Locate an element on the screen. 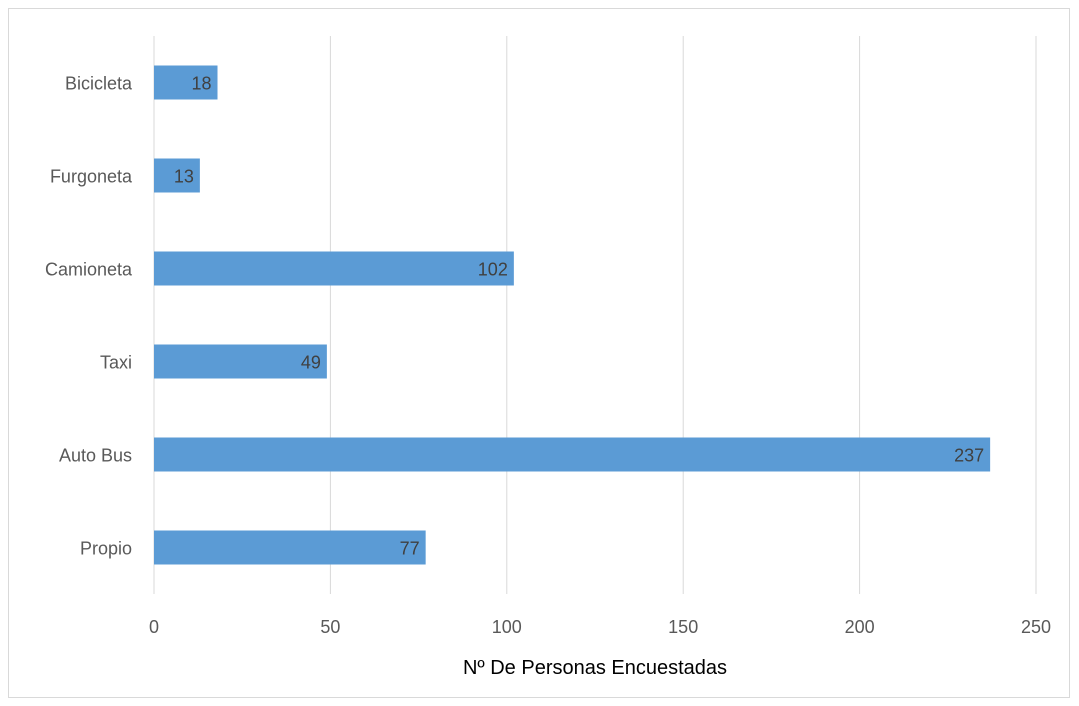  data-label: 49 is located at coordinates (311, 363).